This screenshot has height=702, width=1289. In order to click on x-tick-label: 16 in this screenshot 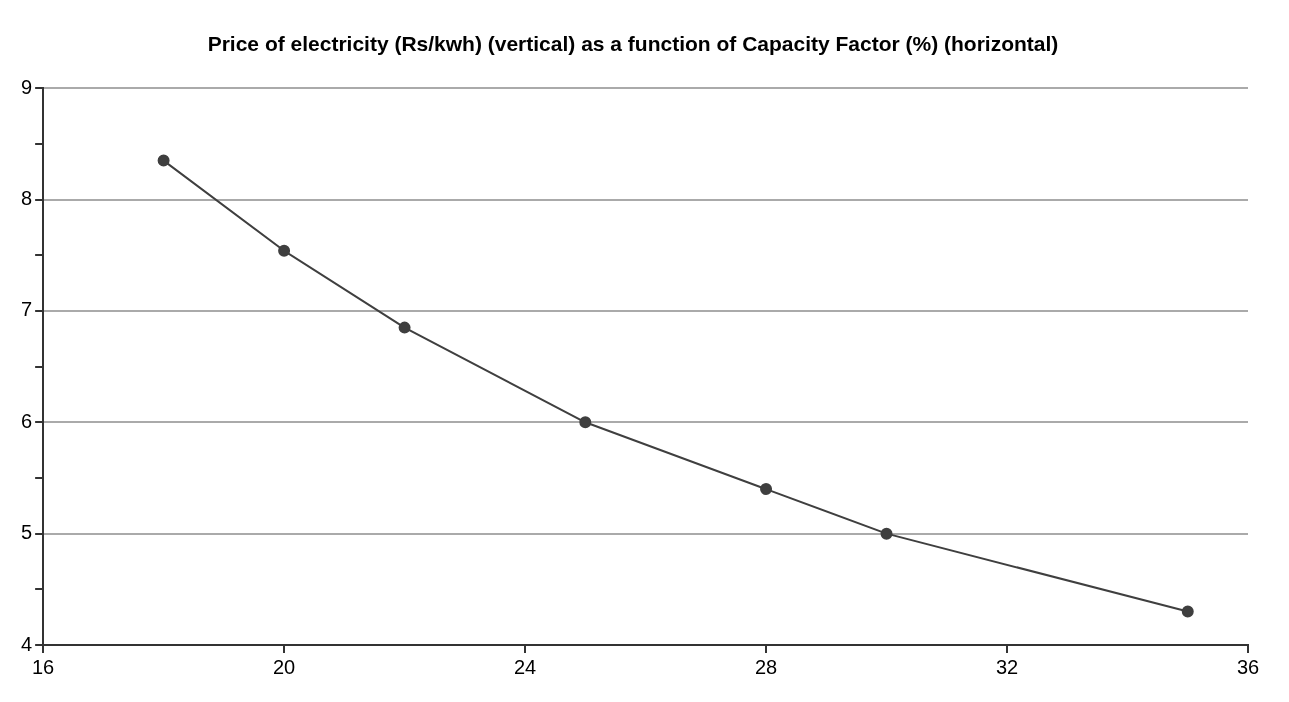, I will do `click(43, 666)`.